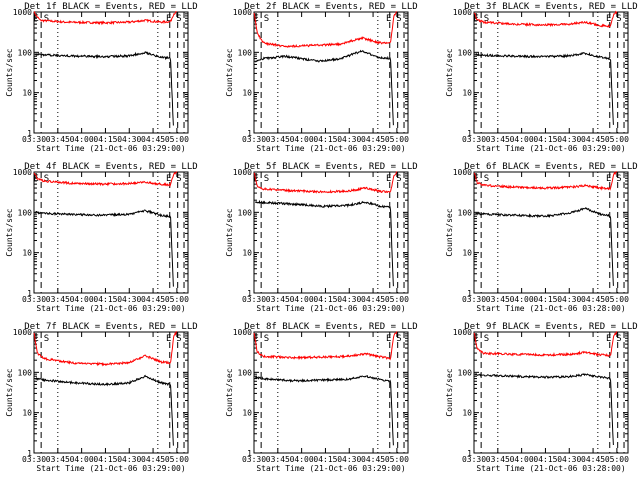 The width and height of the screenshot is (640, 480). What do you see at coordinates (110, 7) in the screenshot?
I see `chart-title: Det 1f BLACK = Events, RED = LLD` at bounding box center [110, 7].